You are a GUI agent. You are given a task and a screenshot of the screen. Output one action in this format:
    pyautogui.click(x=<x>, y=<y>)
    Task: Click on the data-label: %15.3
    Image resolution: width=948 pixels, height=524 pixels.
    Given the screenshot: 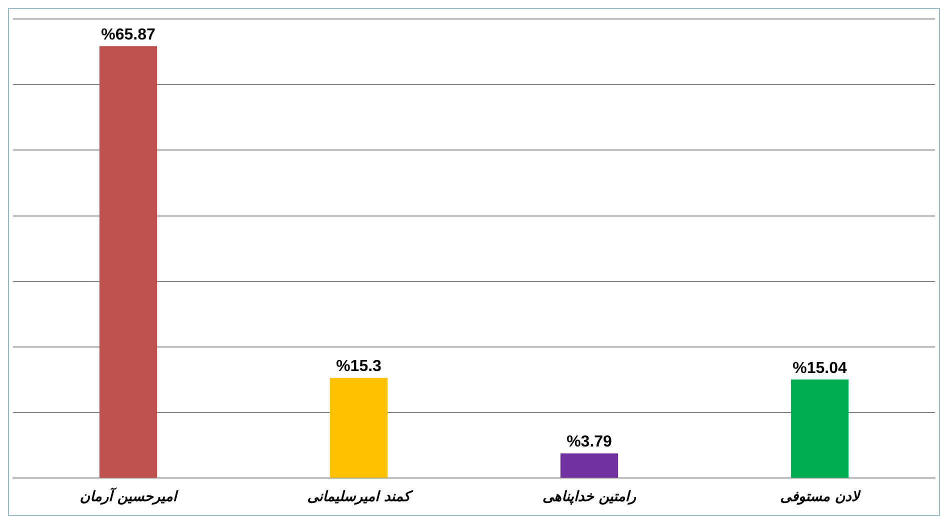 What is the action you would take?
    pyautogui.click(x=359, y=367)
    